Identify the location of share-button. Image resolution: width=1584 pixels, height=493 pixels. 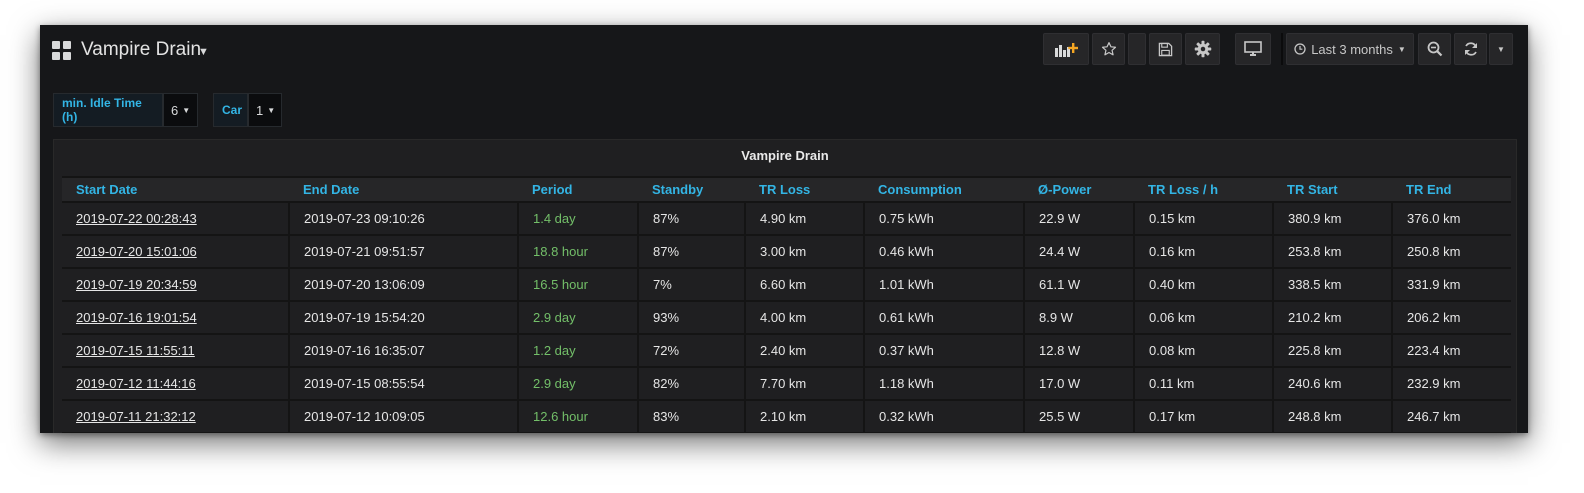
(1137, 49).